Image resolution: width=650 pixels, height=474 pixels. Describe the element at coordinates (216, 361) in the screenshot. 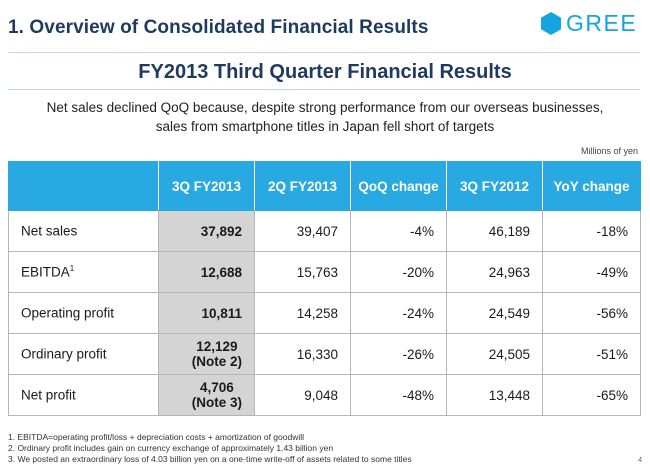

I see `note-reference: (Note 2)` at that location.